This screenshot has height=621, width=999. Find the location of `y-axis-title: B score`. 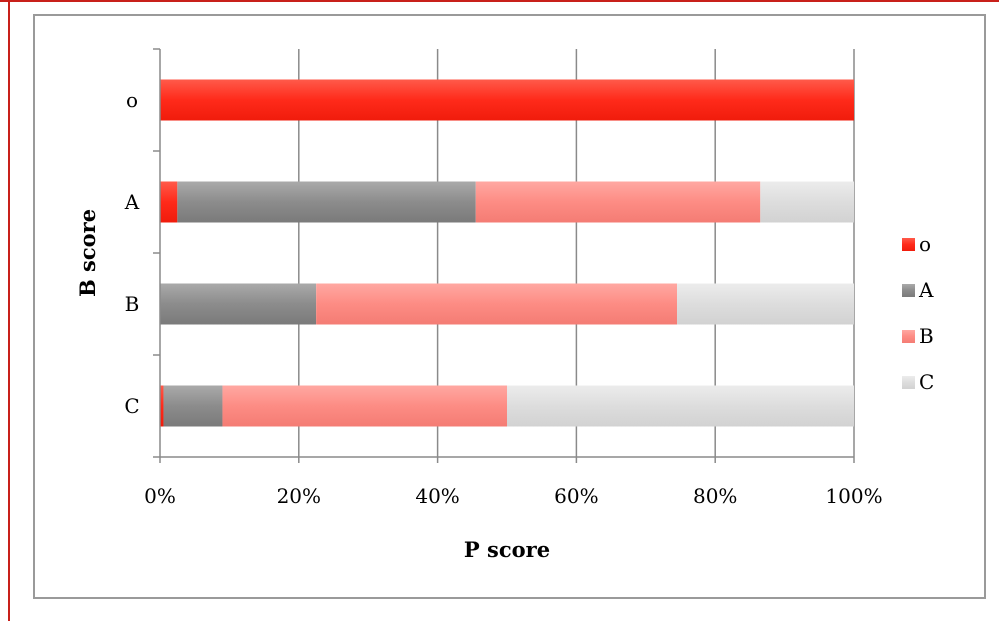

y-axis-title: B score is located at coordinates (87, 253).